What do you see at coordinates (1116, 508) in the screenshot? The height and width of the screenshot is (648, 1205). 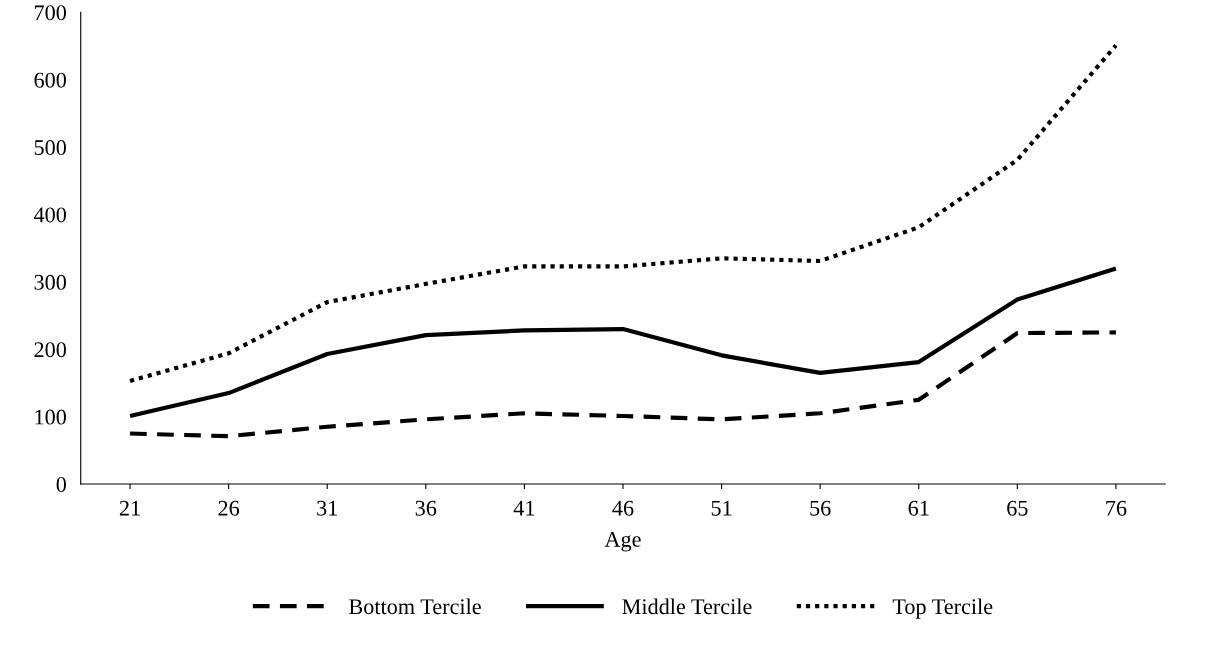 I see `x-tick-label: 76` at bounding box center [1116, 508].